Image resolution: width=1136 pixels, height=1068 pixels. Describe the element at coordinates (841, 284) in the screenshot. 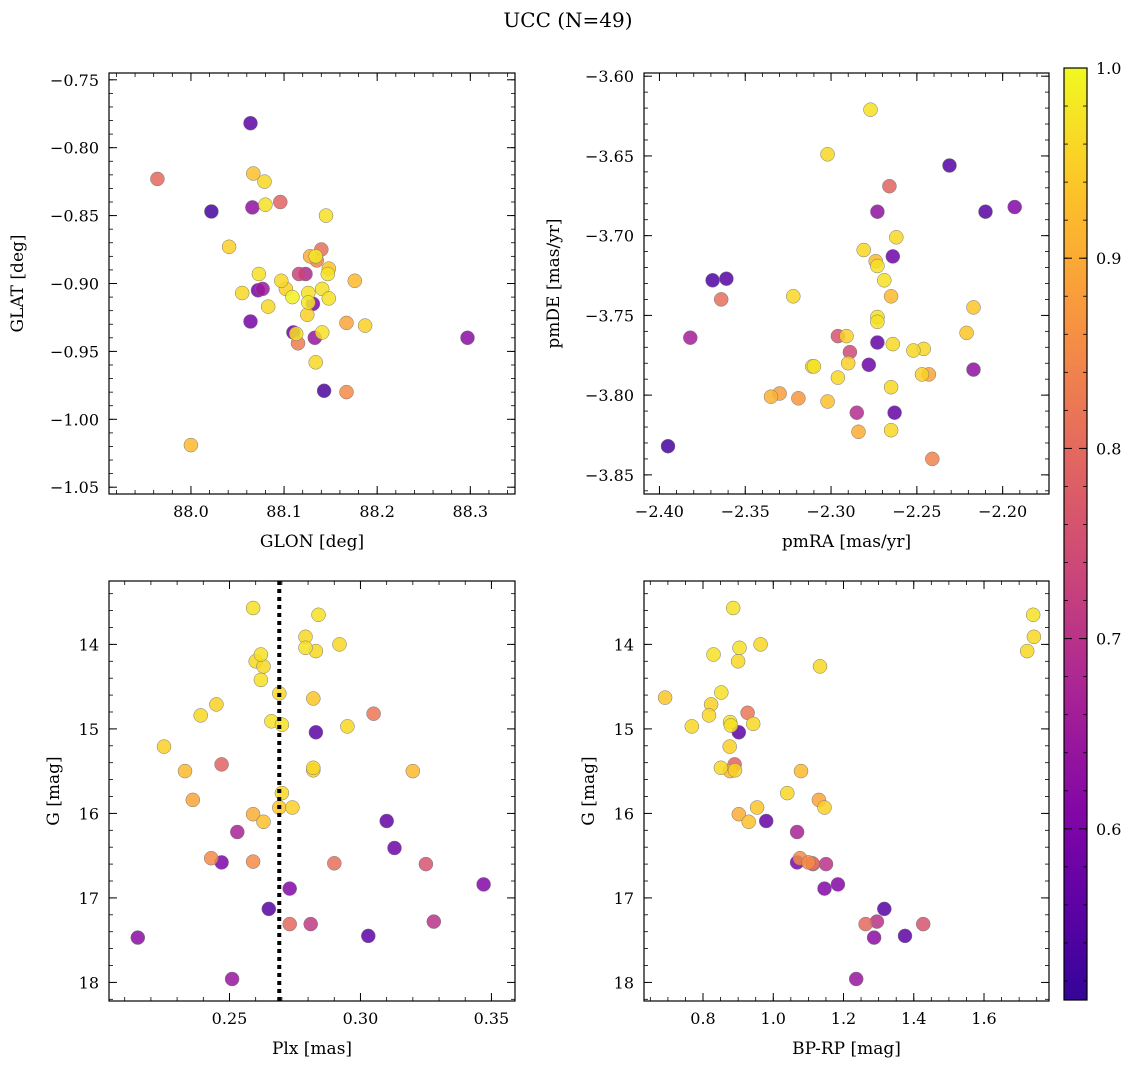

I see `markers-pm` at that location.